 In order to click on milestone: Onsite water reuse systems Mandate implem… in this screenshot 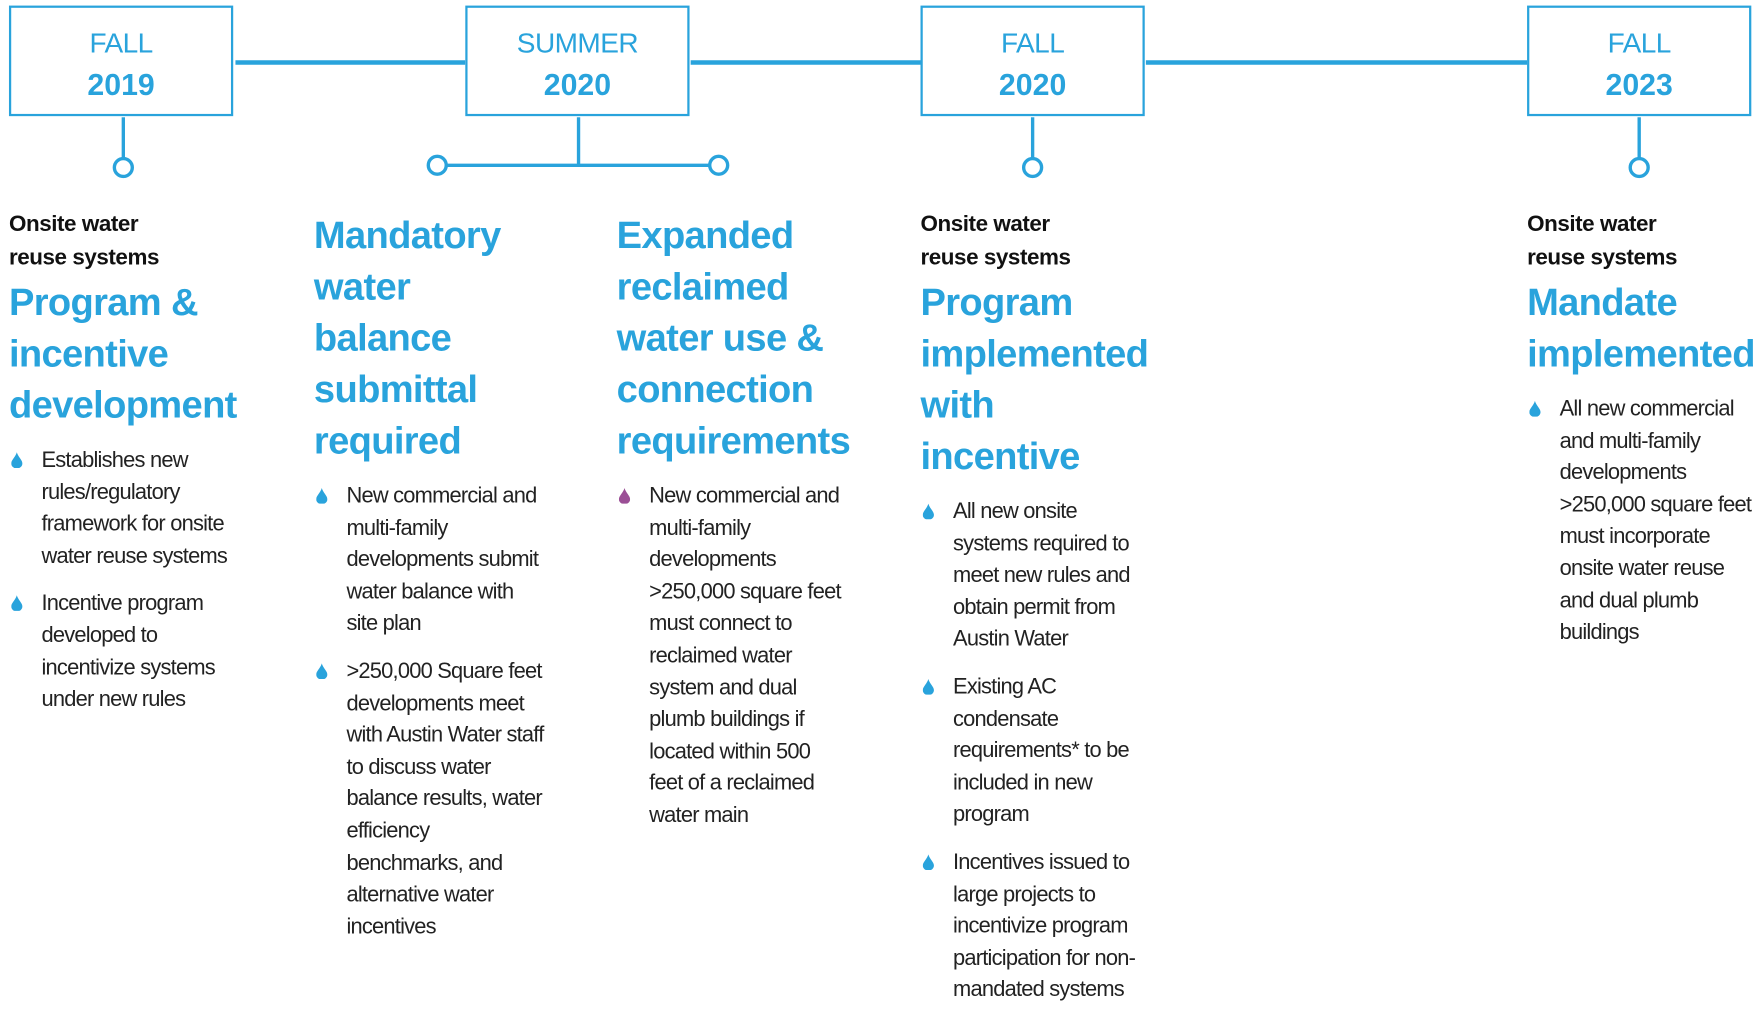, I will do `click(1641, 436)`.